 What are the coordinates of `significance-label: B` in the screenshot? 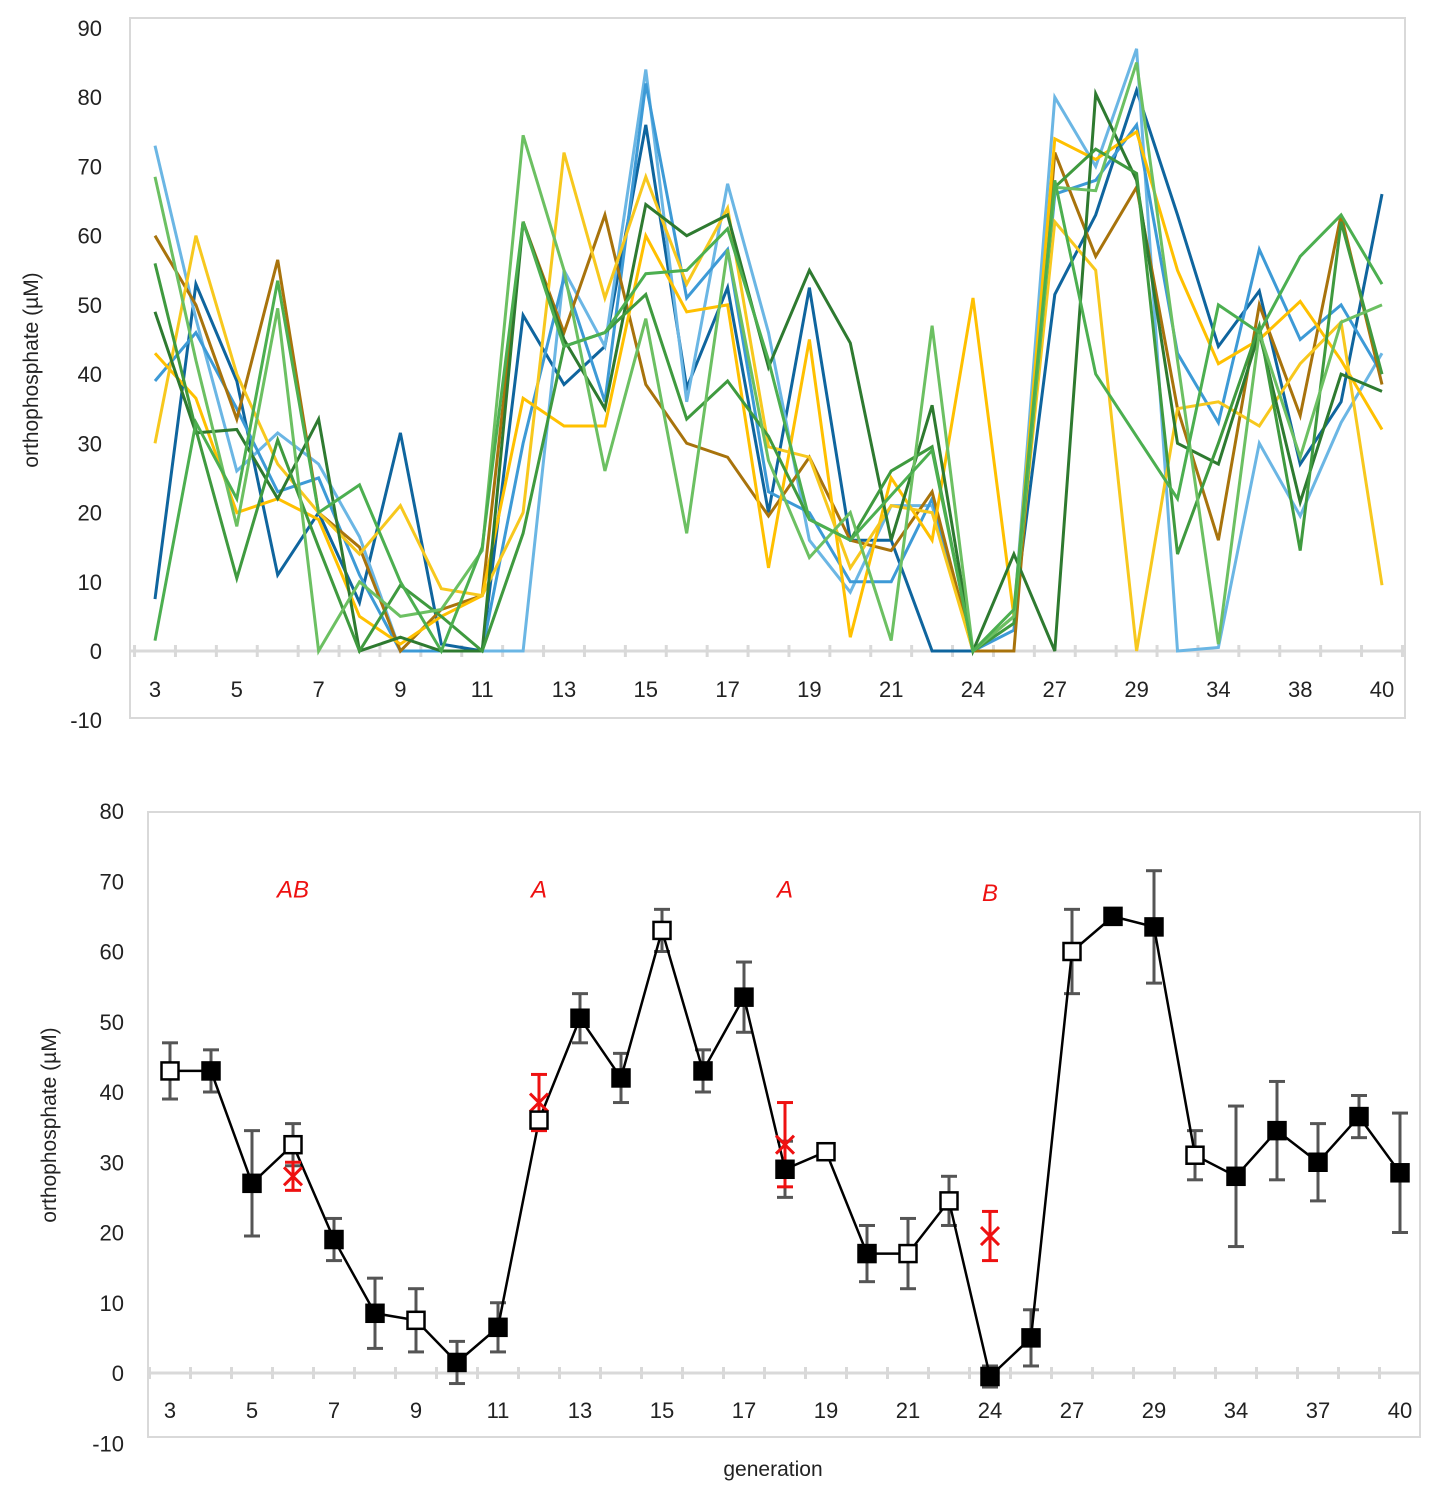 It's located at (990, 893).